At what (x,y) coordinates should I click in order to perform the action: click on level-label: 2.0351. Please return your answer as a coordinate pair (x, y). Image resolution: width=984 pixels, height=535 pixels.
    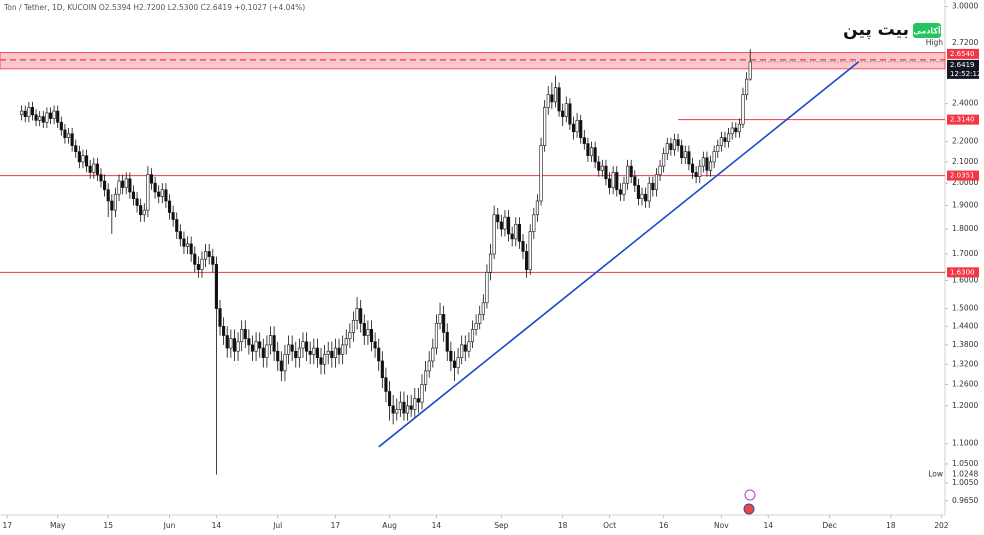
    Looking at the image, I should click on (962, 176).